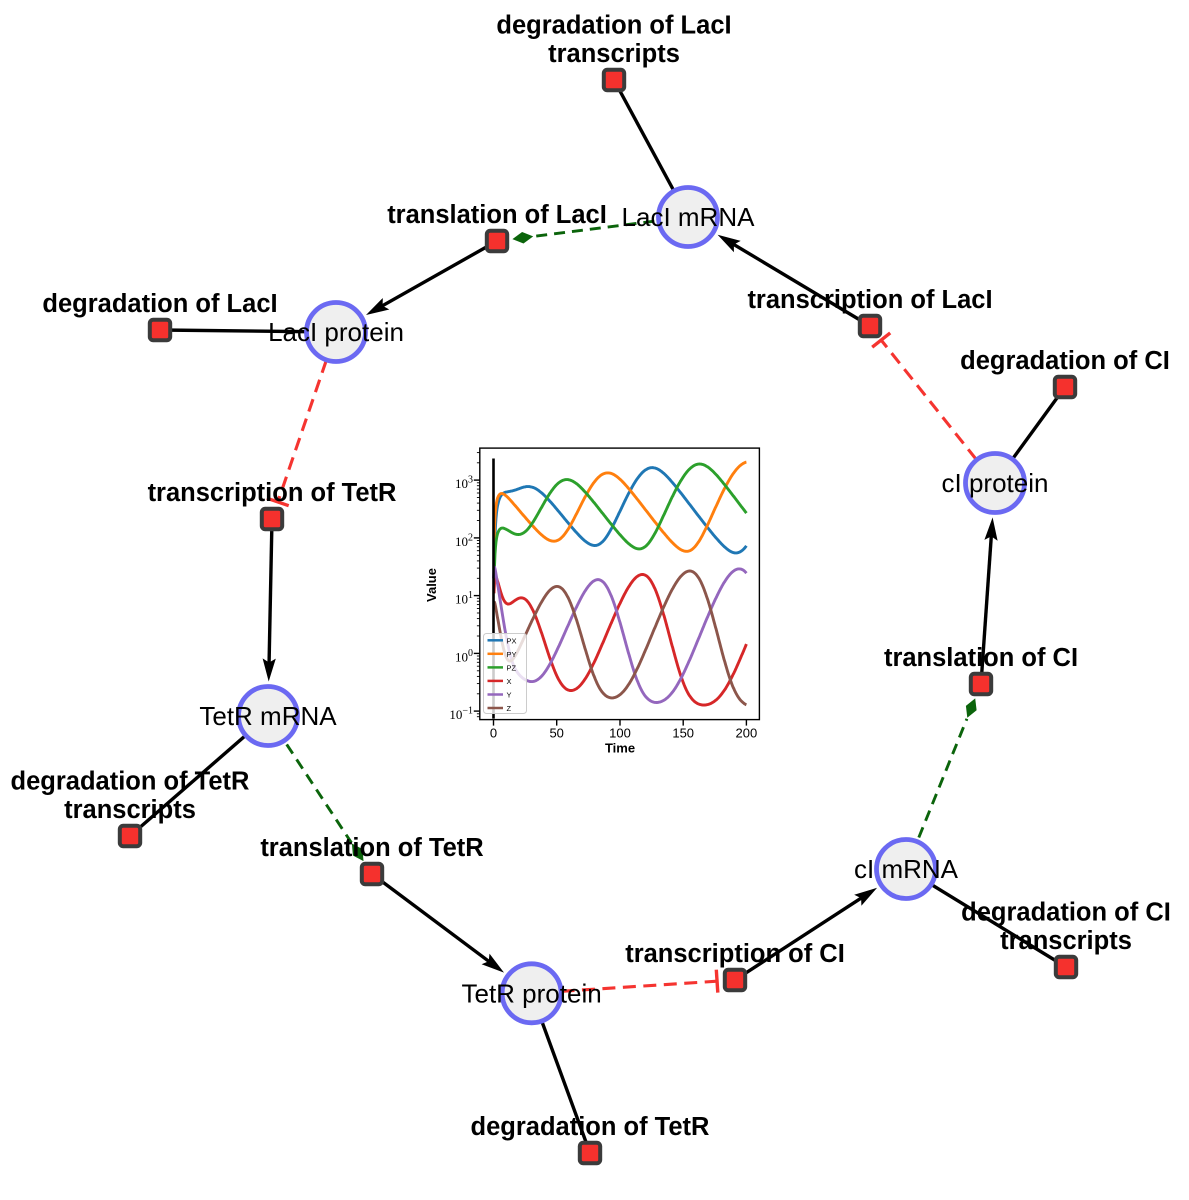  I want to click on svg-text: translation of LacI, so click(497, 215).